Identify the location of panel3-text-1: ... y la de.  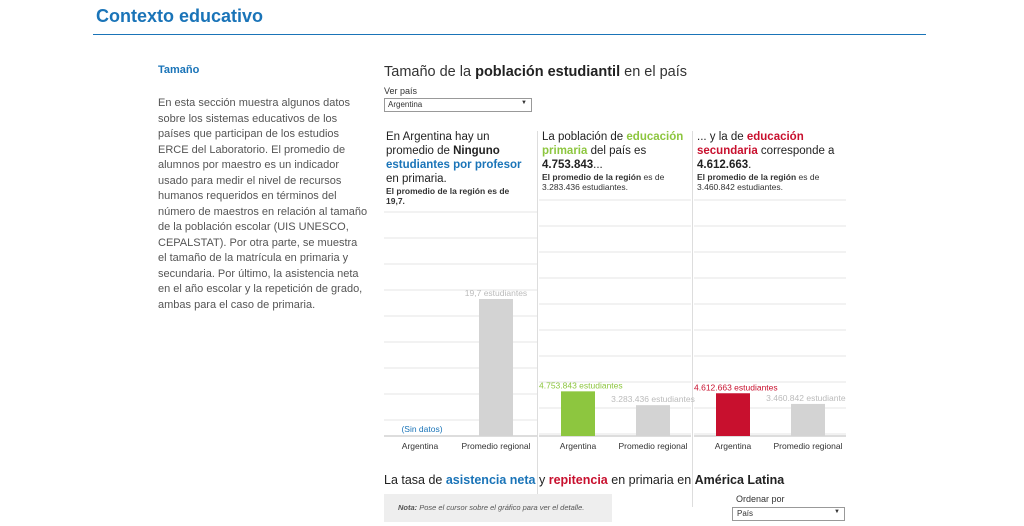
(722, 137).